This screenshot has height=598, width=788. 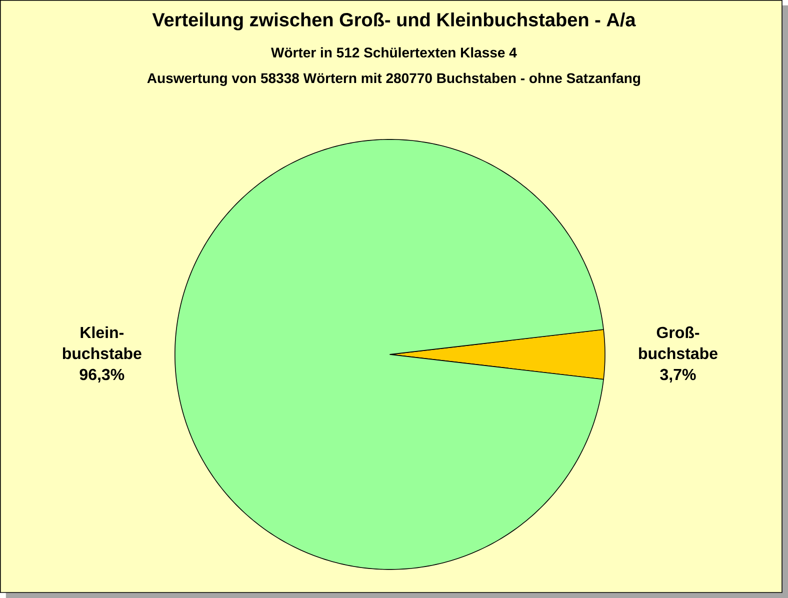 I want to click on slice-label: Groß-buchstabe, so click(x=678, y=342).